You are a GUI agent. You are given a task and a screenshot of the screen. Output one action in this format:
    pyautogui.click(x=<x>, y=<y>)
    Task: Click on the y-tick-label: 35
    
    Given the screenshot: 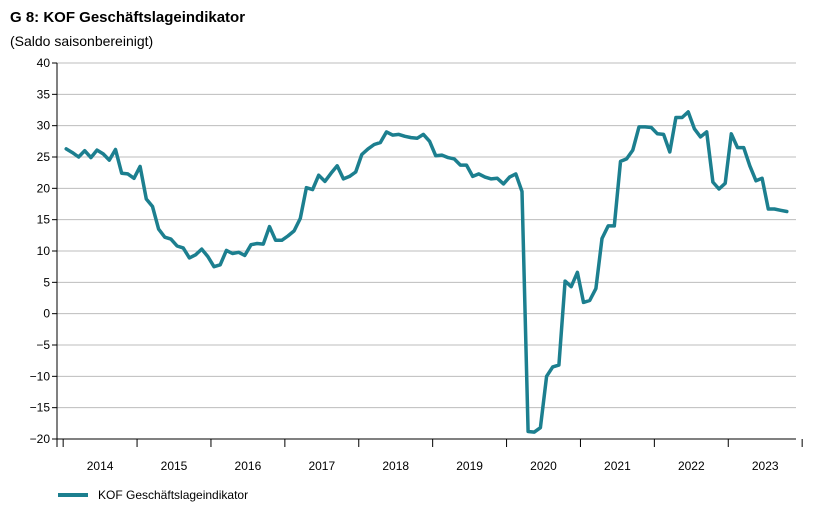 What is the action you would take?
    pyautogui.click(x=44, y=94)
    